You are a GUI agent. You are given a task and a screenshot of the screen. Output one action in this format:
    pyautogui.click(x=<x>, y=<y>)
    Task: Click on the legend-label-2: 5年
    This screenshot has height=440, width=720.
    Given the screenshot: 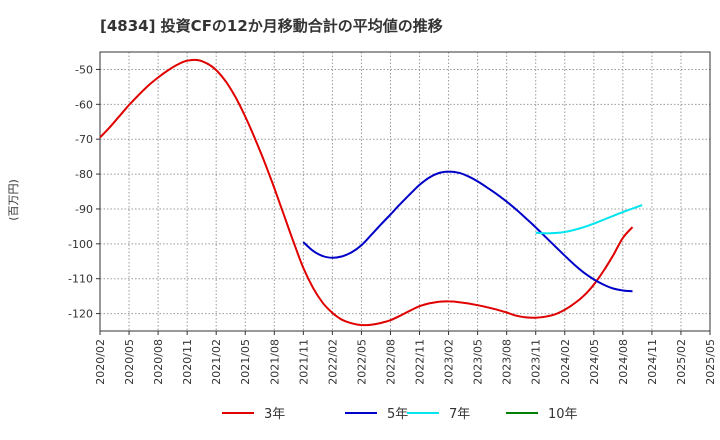 What is the action you would take?
    pyautogui.click(x=397, y=414)
    